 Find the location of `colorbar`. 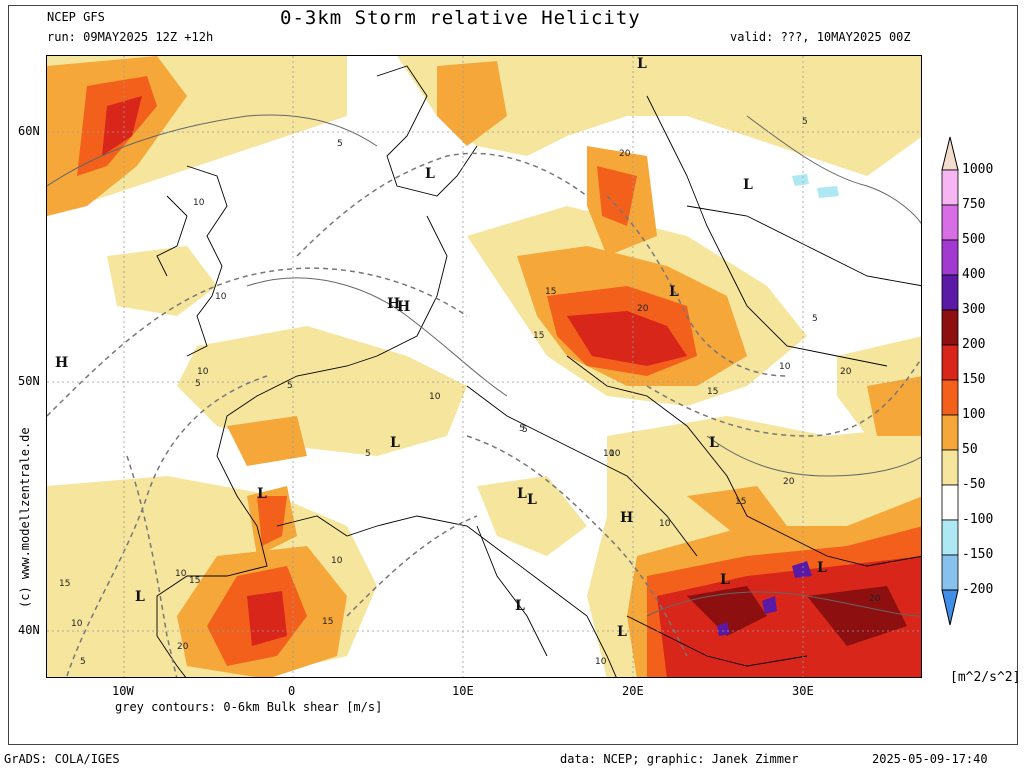

colorbar is located at coordinates (950, 385).